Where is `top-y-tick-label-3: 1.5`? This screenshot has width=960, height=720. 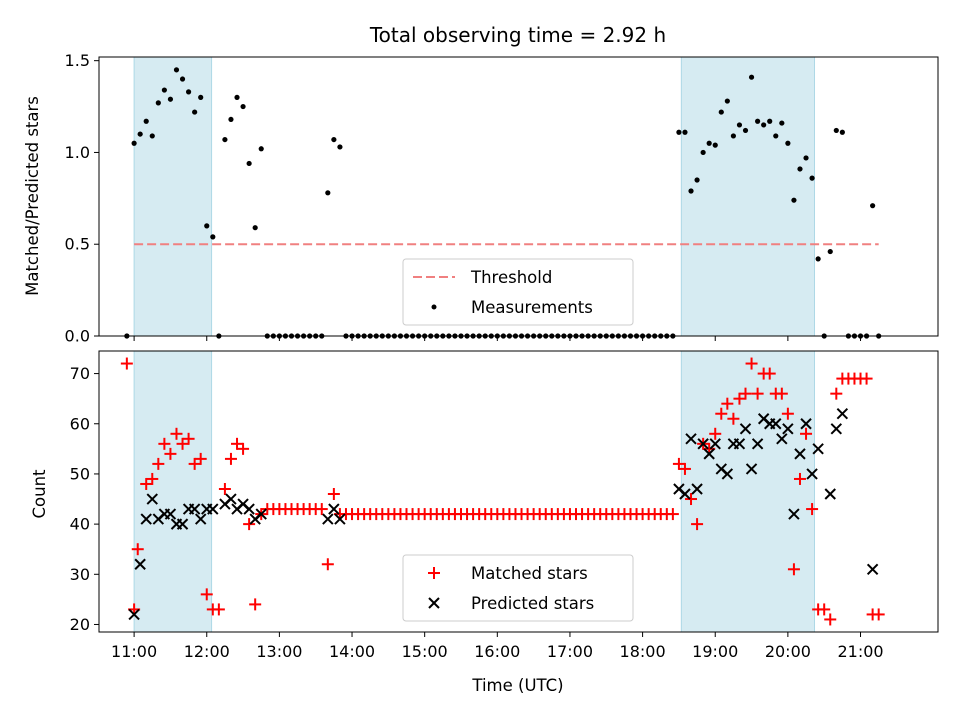
top-y-tick-label-3: 1.5 is located at coordinates (77, 60).